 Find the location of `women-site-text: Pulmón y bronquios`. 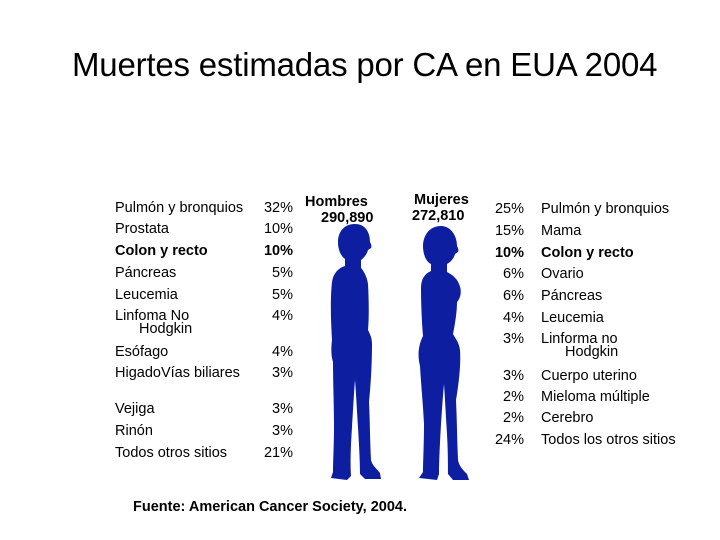

women-site-text: Pulmón y bronquios is located at coordinates (605, 209).